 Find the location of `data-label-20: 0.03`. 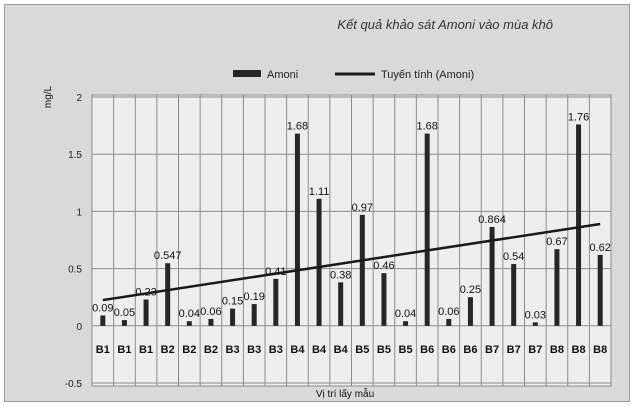

data-label-20: 0.03 is located at coordinates (535, 315).